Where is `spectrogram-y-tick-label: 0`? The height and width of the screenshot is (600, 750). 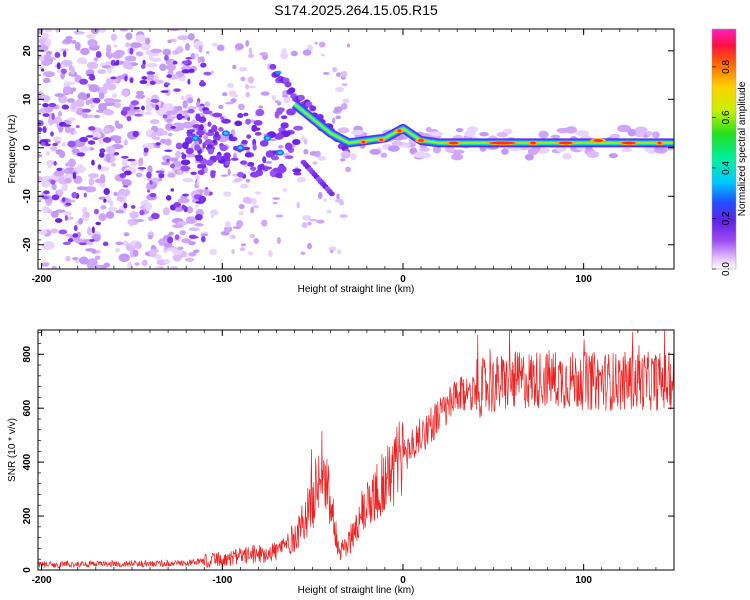 spectrogram-y-tick-label: 0 is located at coordinates (27, 148).